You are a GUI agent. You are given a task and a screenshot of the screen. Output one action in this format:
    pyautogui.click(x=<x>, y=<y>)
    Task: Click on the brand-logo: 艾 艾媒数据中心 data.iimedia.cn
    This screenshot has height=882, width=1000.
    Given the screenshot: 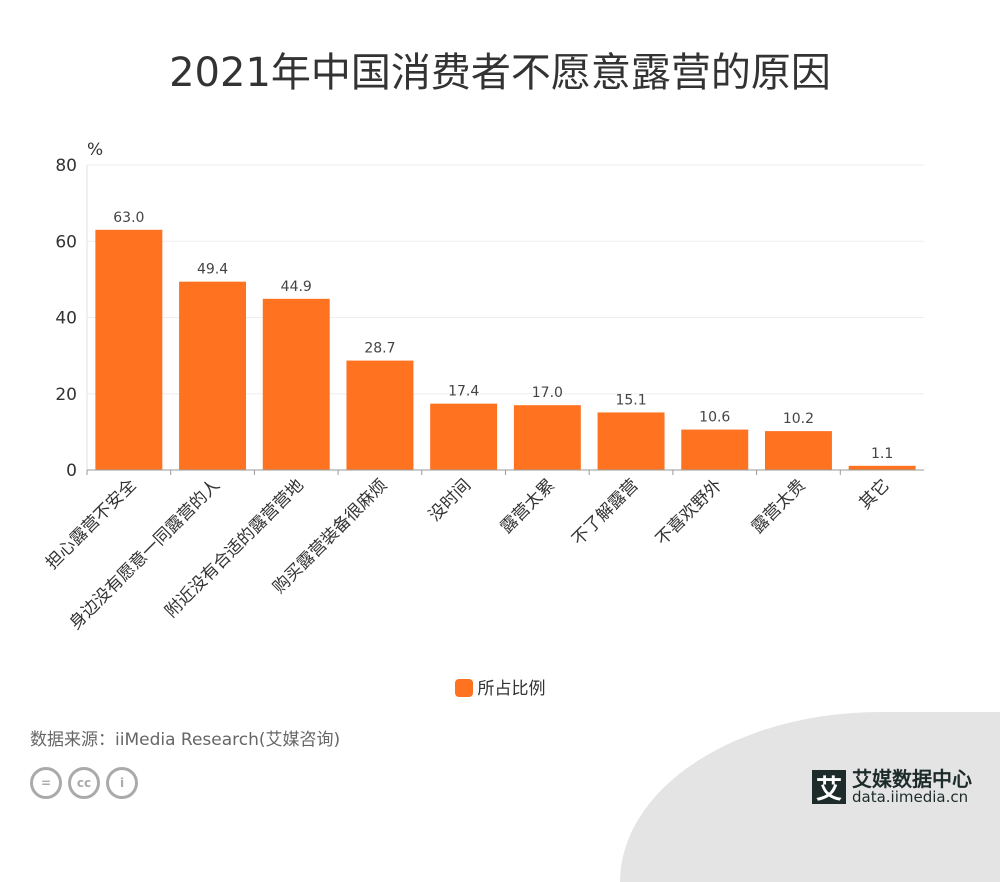 What is the action you would take?
    pyautogui.click(x=892, y=787)
    